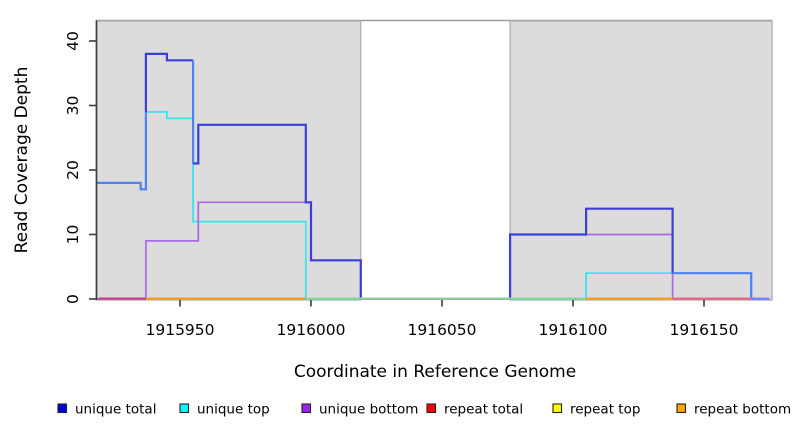 The width and height of the screenshot is (792, 432). I want to click on unique-total-line-overlap-left, so click(121, 151).